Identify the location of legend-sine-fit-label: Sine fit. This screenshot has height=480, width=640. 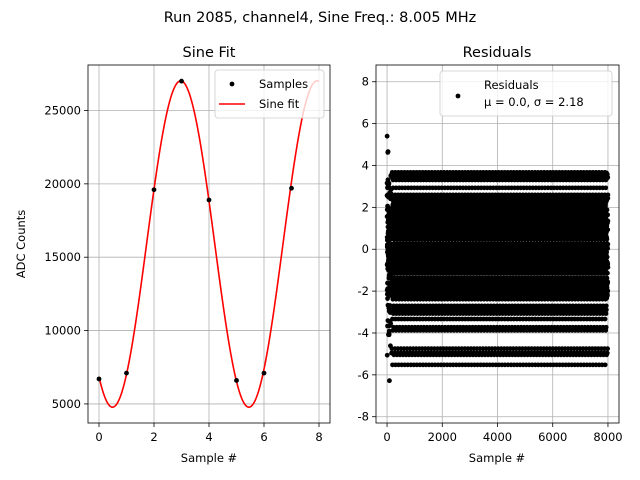
(279, 104).